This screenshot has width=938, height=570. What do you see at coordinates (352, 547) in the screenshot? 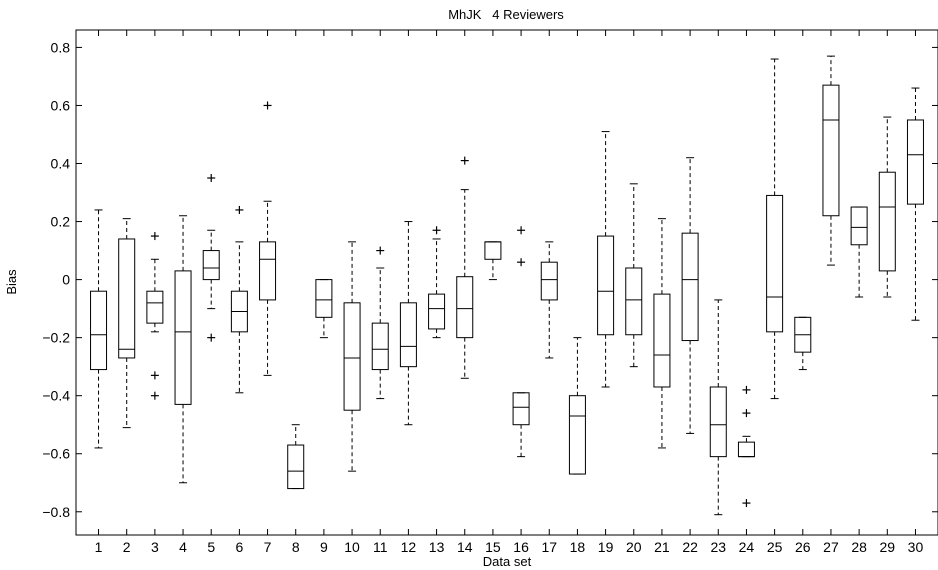
I see `x-tick-label: 10` at bounding box center [352, 547].